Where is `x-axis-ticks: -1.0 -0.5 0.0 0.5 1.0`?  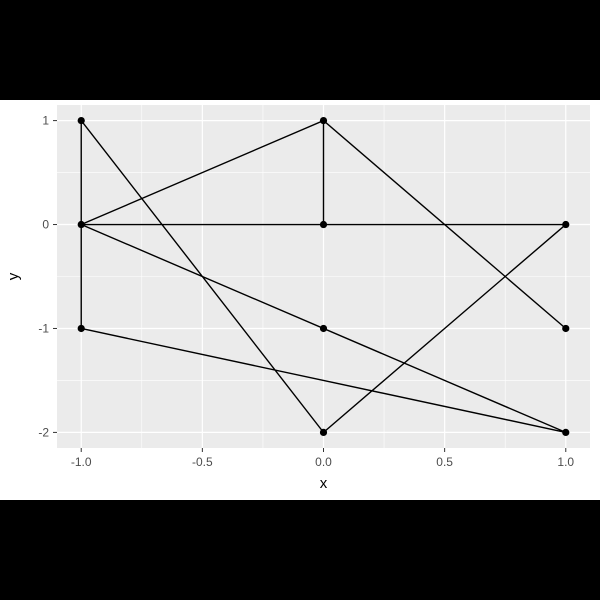 x-axis-ticks: -1.0 -0.5 0.0 0.5 1.0 is located at coordinates (322, 458).